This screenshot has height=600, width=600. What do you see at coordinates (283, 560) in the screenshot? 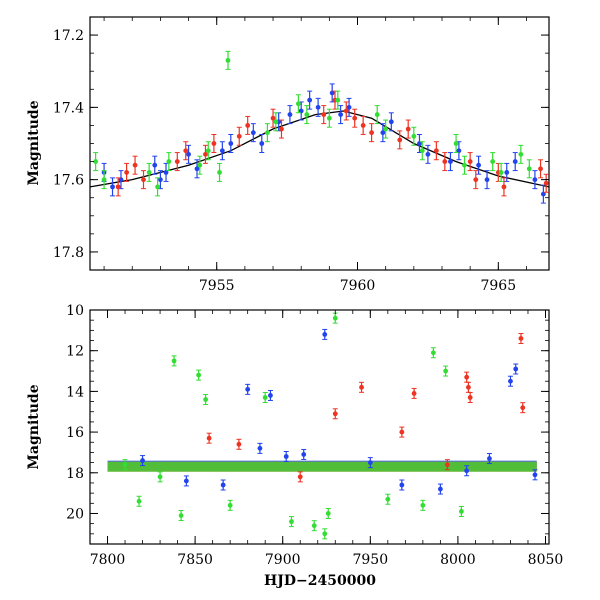
I see `bottom-xtick-label: 7900` at bounding box center [283, 560].